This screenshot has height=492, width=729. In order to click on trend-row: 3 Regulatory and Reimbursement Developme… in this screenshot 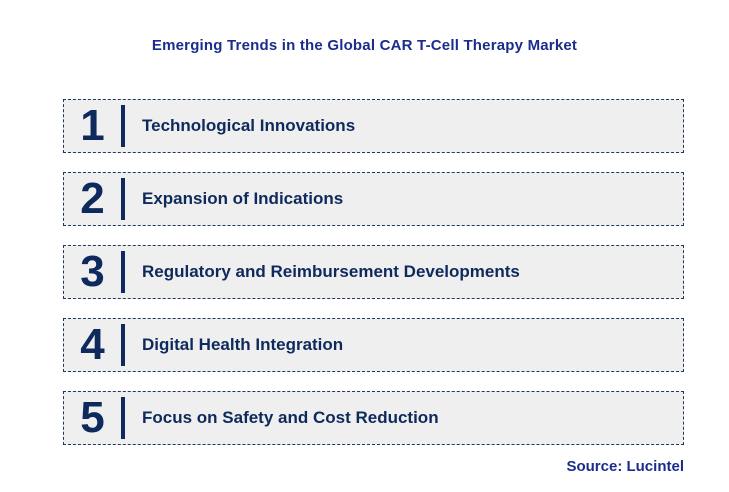, I will do `click(373, 272)`.